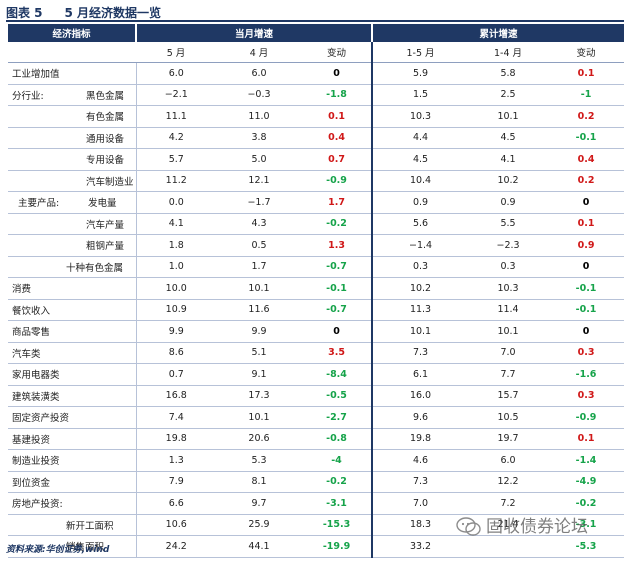  What do you see at coordinates (420, 439) in the screenshot?
I see `value-cell: 19.8` at bounding box center [420, 439].